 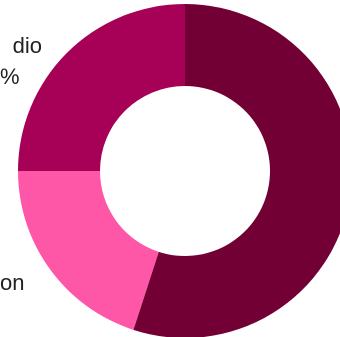 I want to click on slice-label-fragment-1: dio, so click(x=27, y=45).